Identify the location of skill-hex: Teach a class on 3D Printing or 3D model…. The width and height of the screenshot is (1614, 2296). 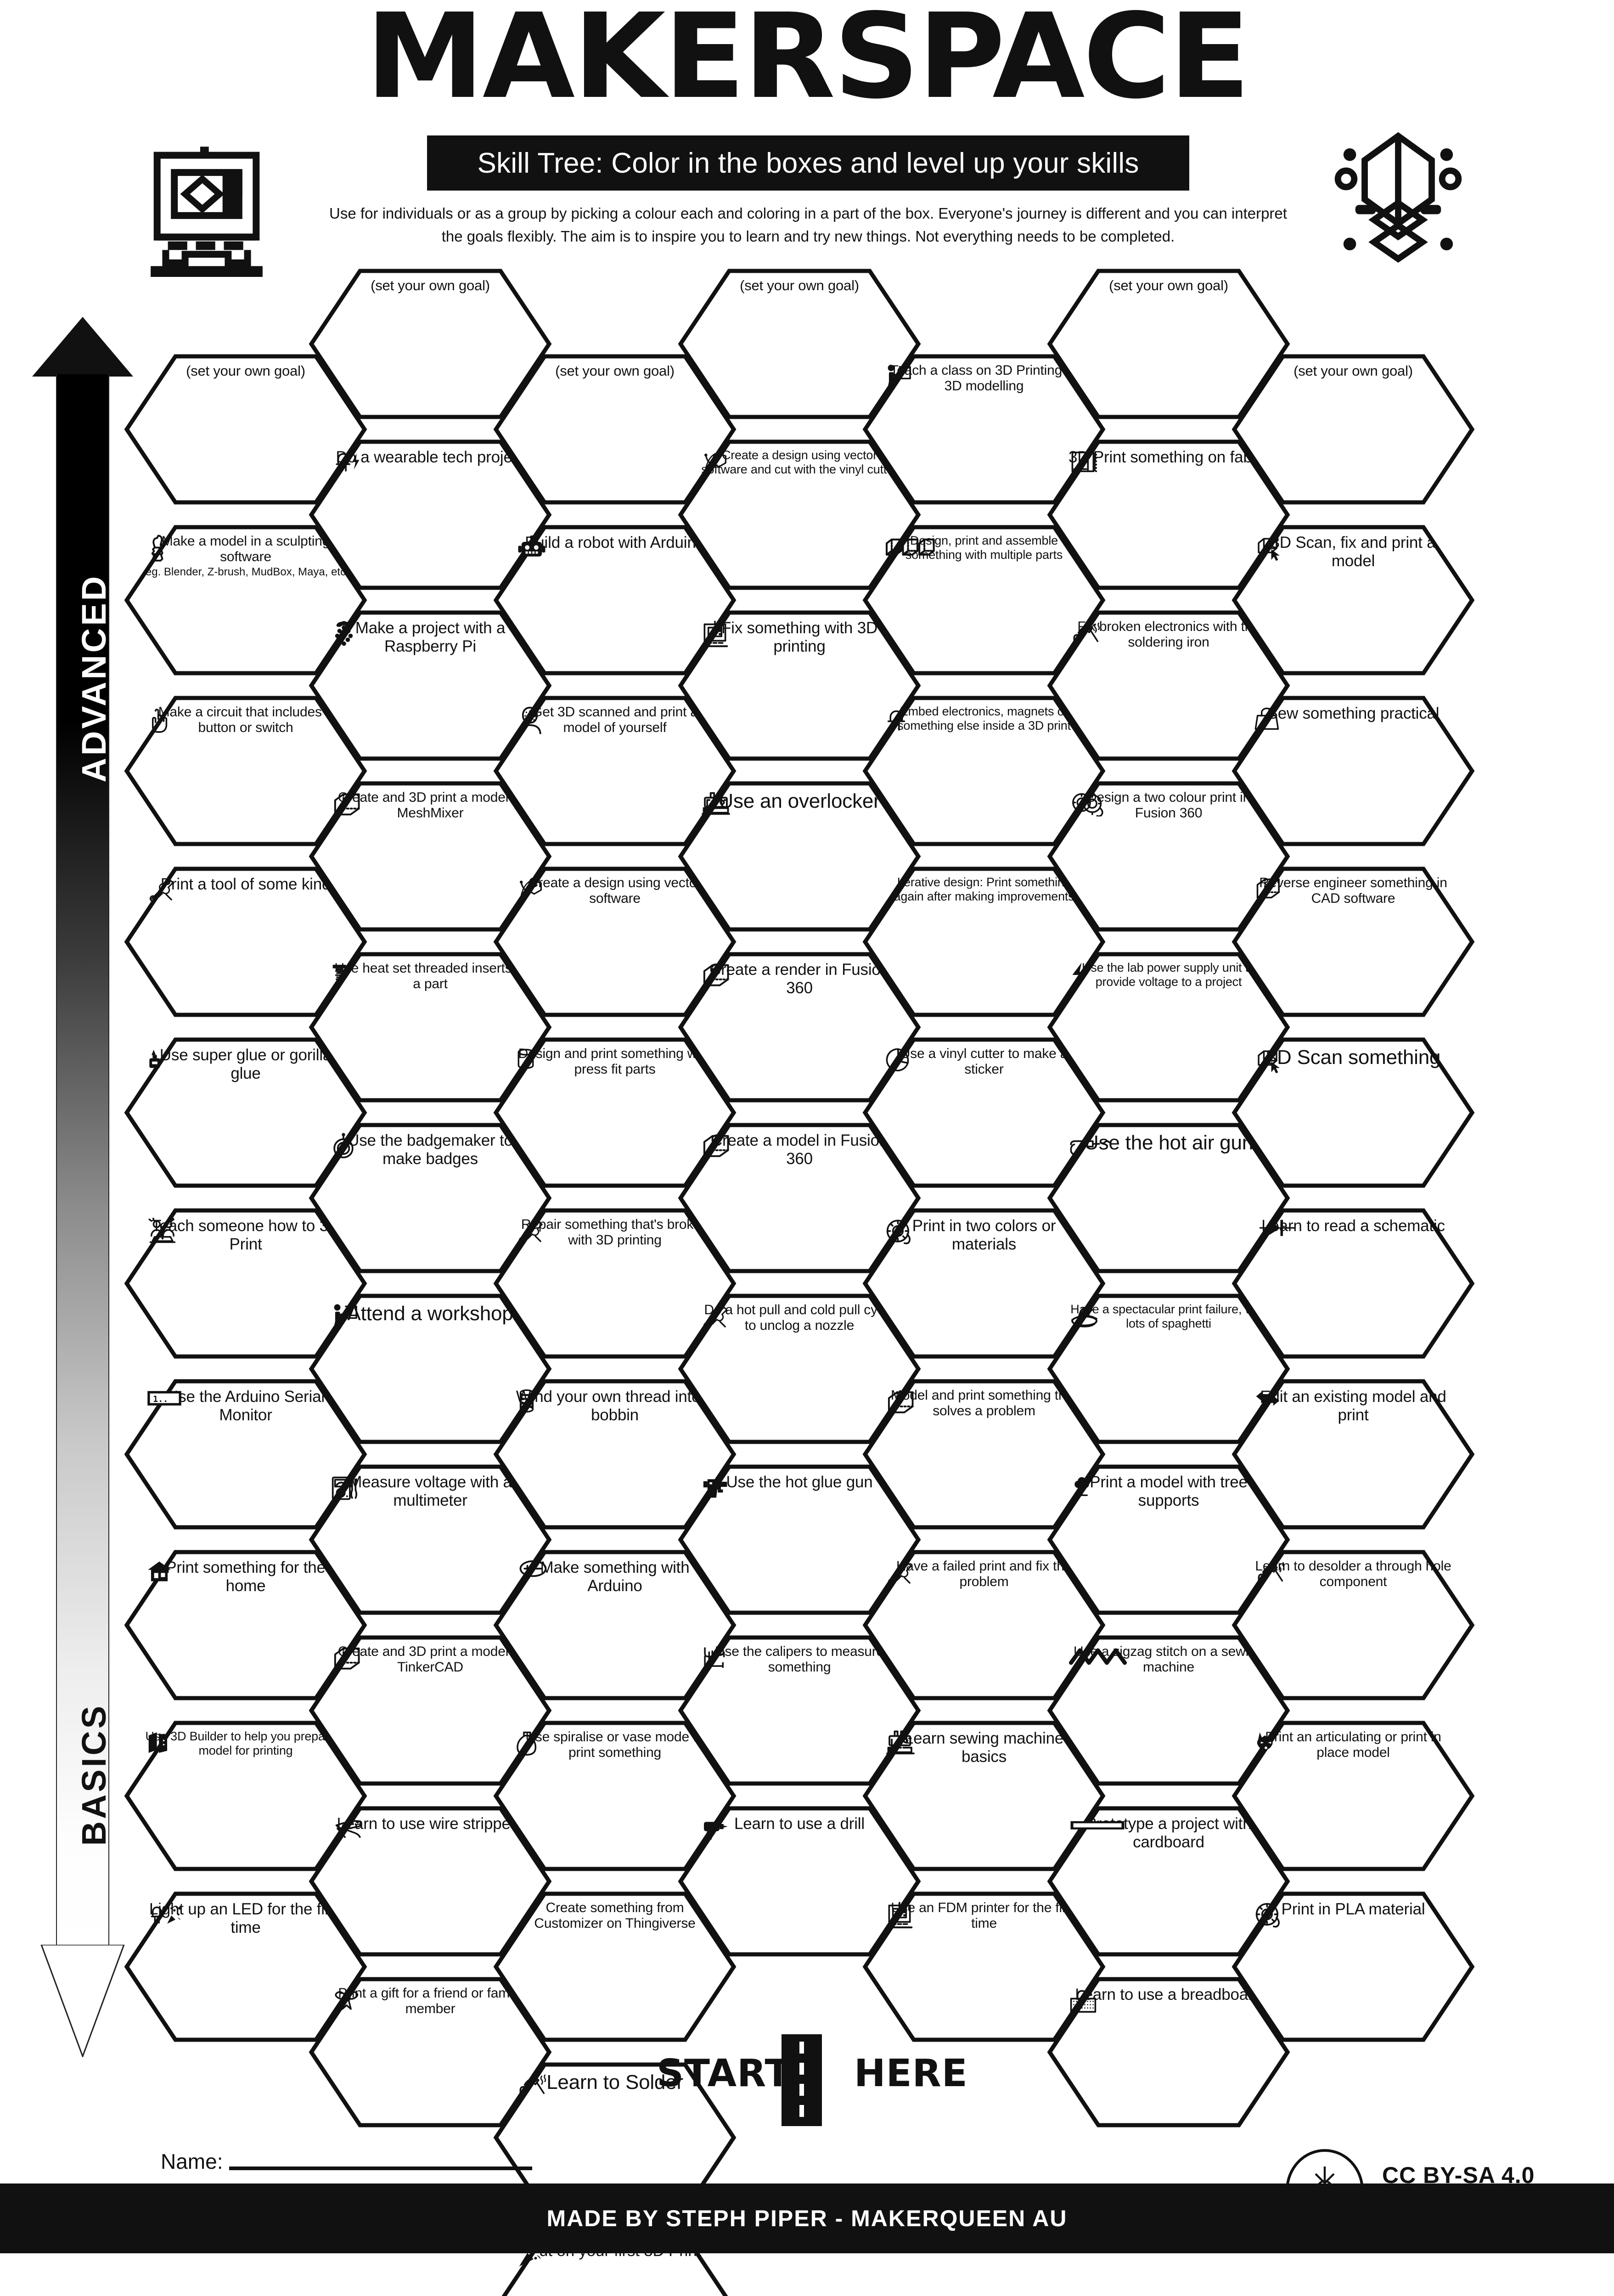
(984, 429).